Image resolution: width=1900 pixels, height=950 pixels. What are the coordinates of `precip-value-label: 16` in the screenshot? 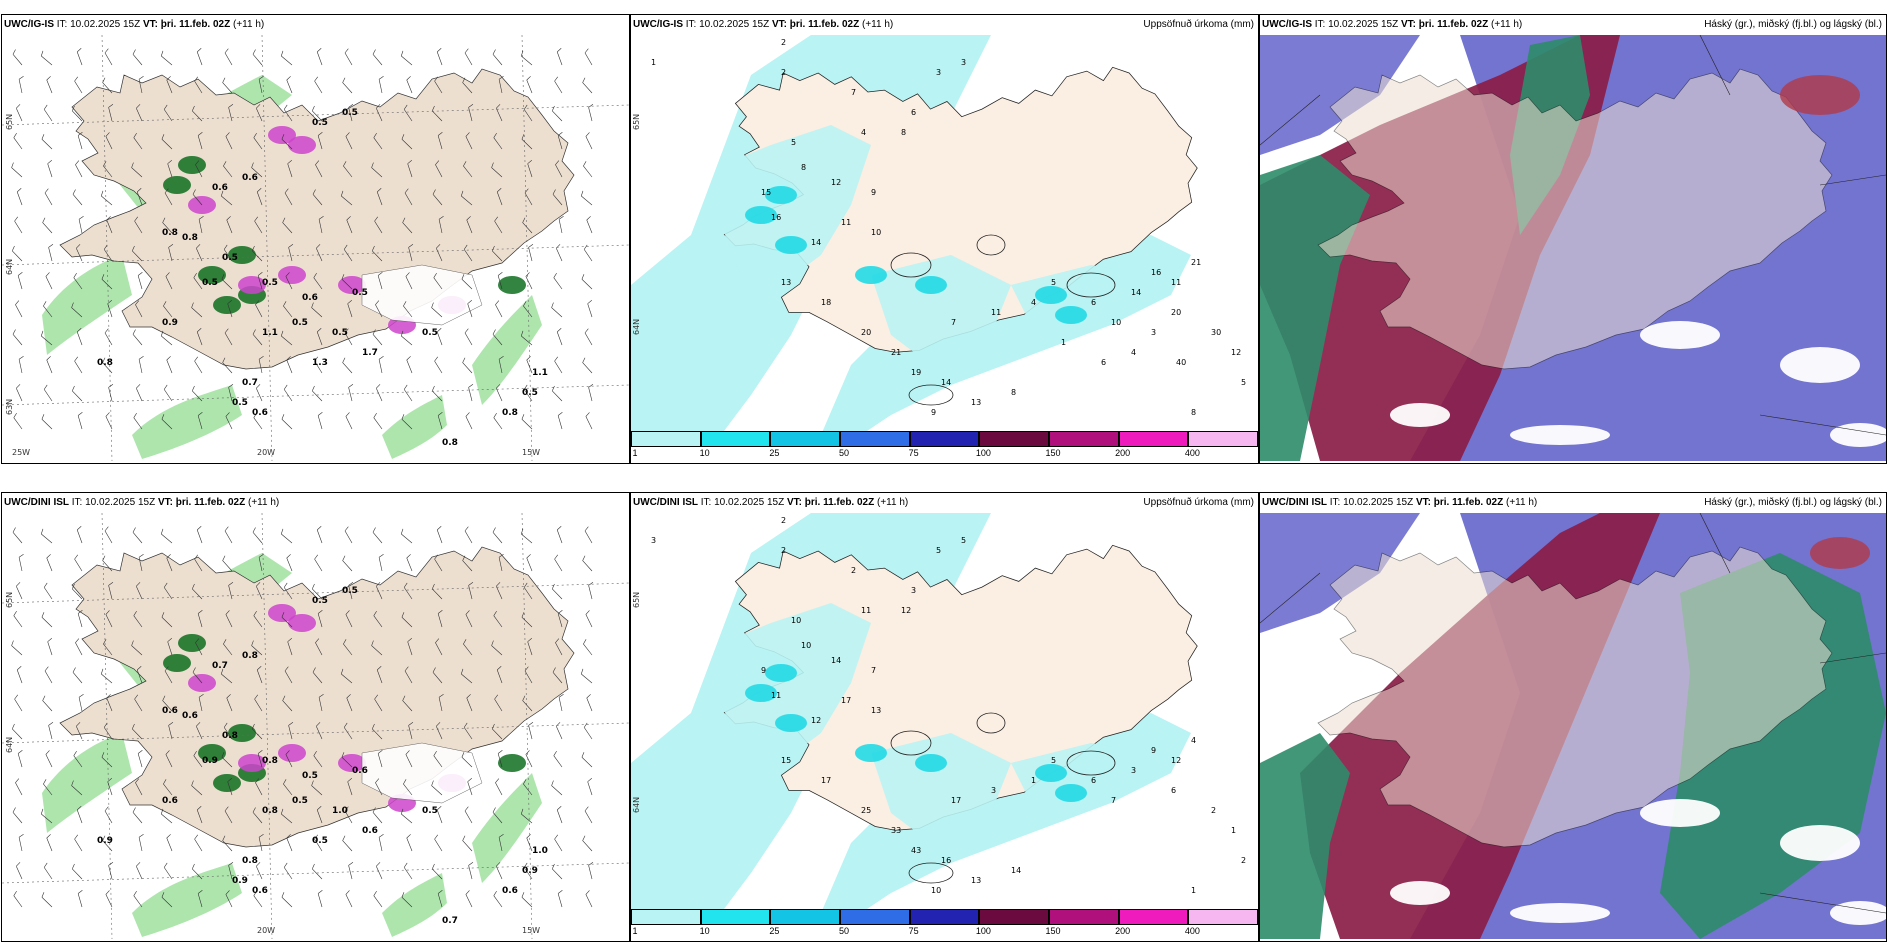 It's located at (1156, 272).